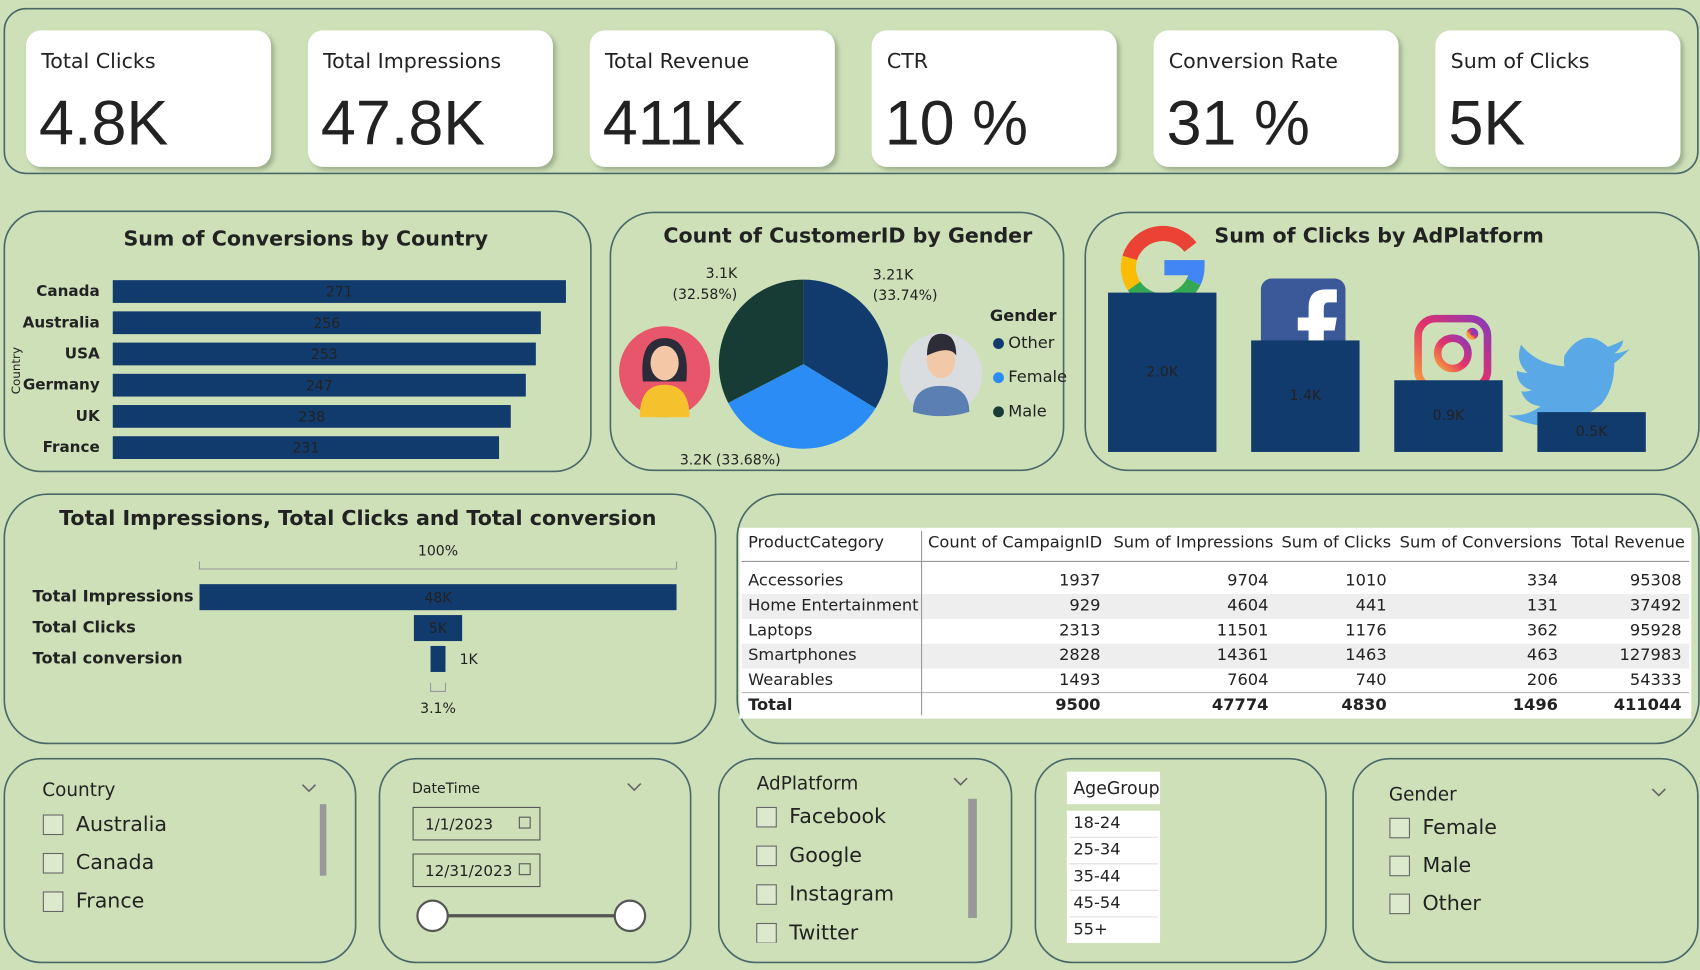 This screenshot has width=1700, height=970. What do you see at coordinates (790, 679) in the screenshot?
I see `table-cell: Wearables` at bounding box center [790, 679].